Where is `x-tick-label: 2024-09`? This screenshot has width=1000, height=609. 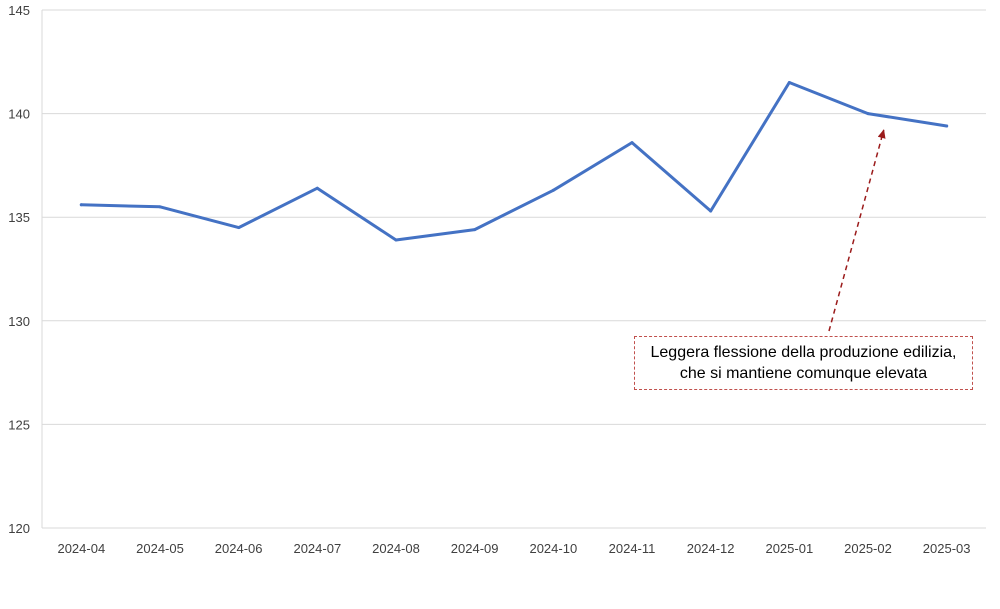 x-tick-label: 2024-09 is located at coordinates (475, 548).